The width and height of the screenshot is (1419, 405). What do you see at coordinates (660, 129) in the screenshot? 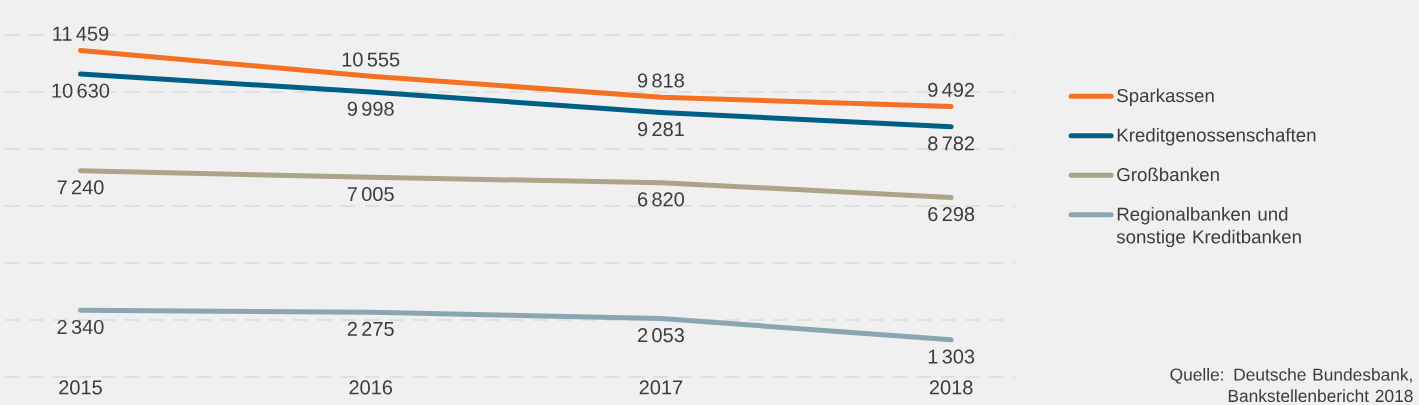
I see `data-label: 9 281` at bounding box center [660, 129].